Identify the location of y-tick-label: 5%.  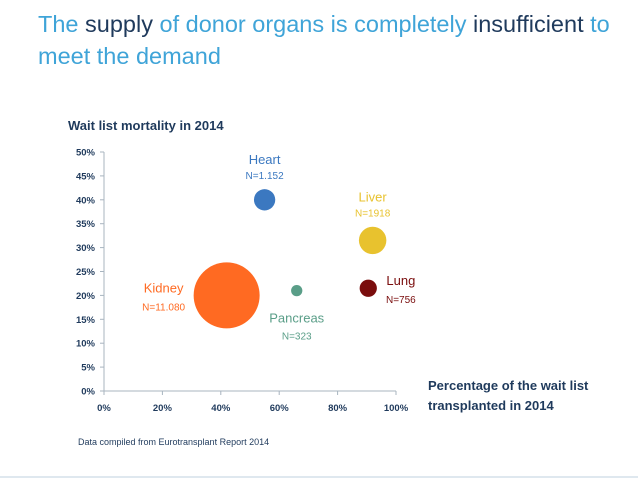
(88, 368).